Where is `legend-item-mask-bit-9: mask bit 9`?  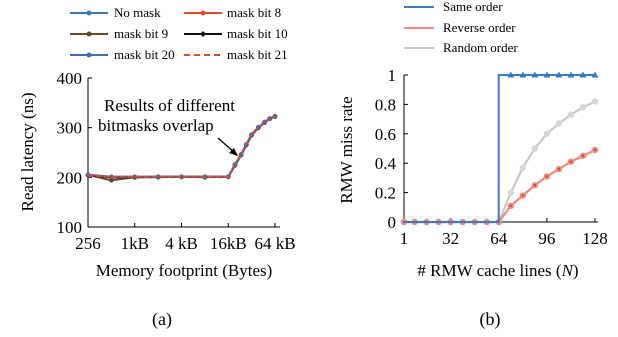 legend-item-mask-bit-9: mask bit 9 is located at coordinates (119, 33).